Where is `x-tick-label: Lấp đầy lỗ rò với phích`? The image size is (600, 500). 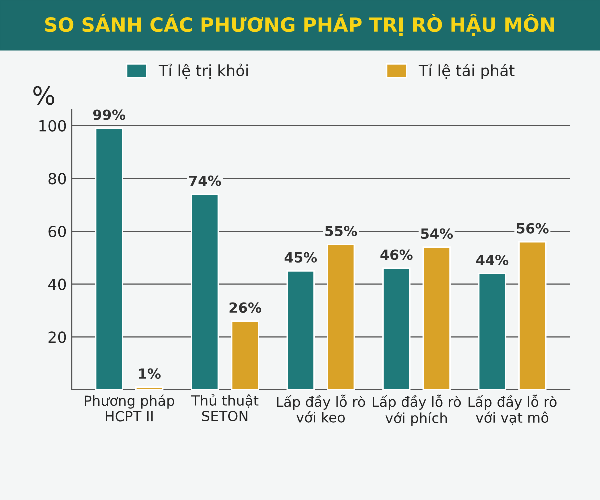
x-tick-label: Lấp đầy lỗ rò với phích is located at coordinates (417, 410).